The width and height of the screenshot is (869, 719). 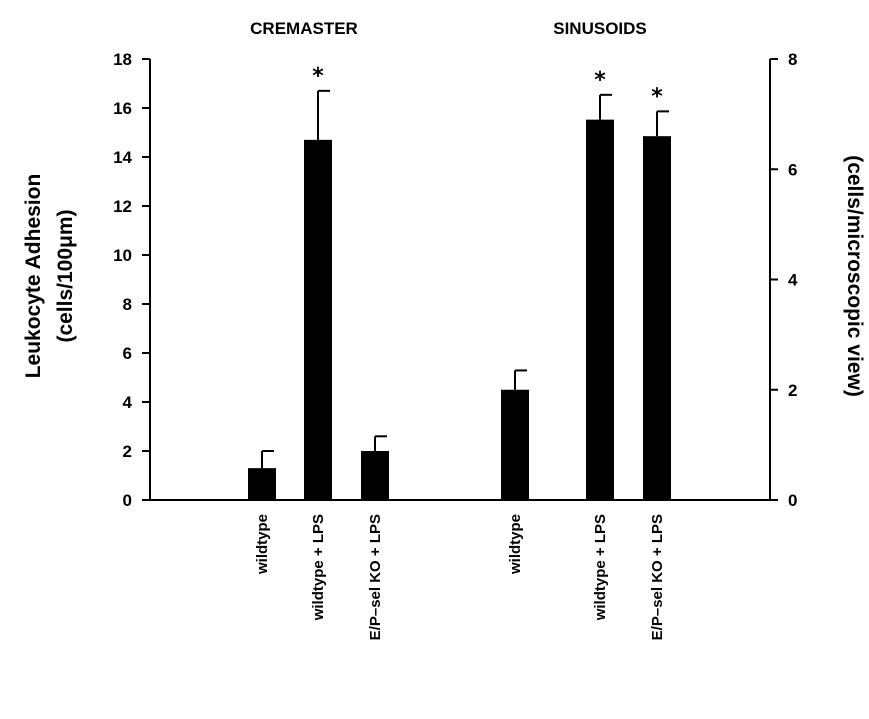 What do you see at coordinates (783, 280) in the screenshot?
I see `right-axis: 0 2 4 6 8` at bounding box center [783, 280].